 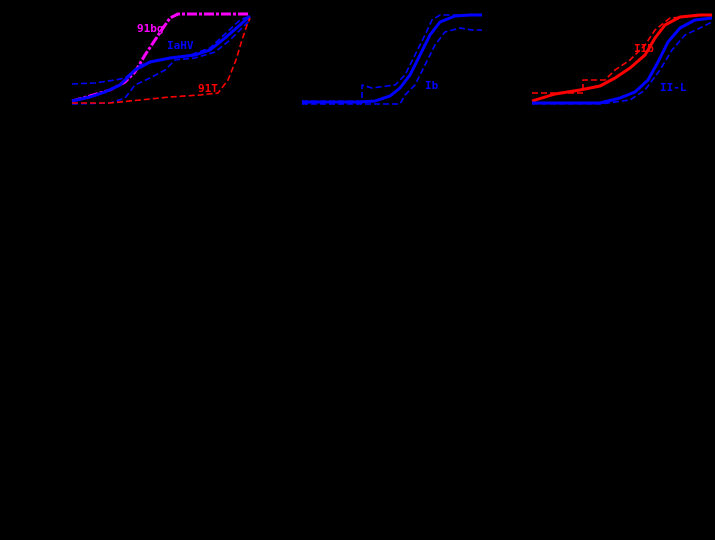 I want to click on series-iahv-upper, so click(x=161, y=50).